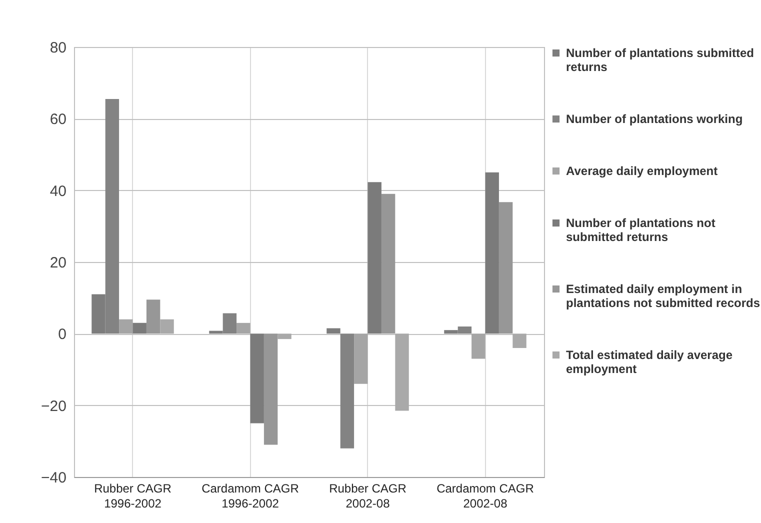 Image resolution: width=761 pixels, height=523 pixels. What do you see at coordinates (368, 496) in the screenshot?
I see `x-tick-label: Rubber CAGR 2002-08` at bounding box center [368, 496].